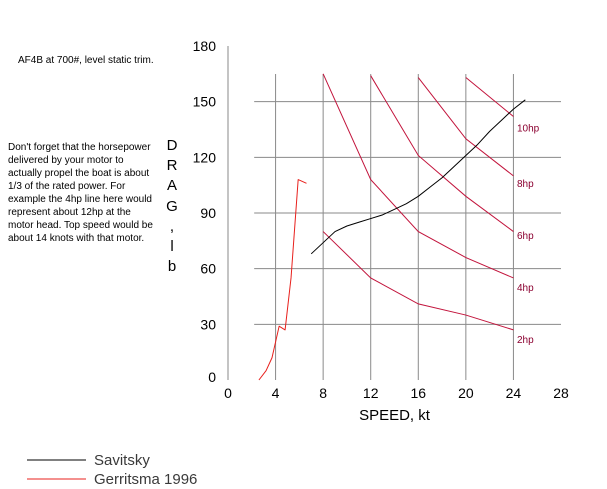  I want to click on x-tick-label: 12, so click(371, 393).